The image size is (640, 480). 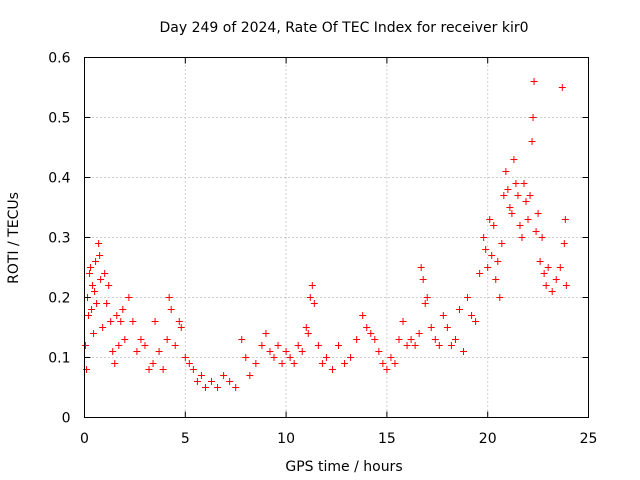 What do you see at coordinates (66, 419) in the screenshot?
I see `y-tick-label: 0` at bounding box center [66, 419].